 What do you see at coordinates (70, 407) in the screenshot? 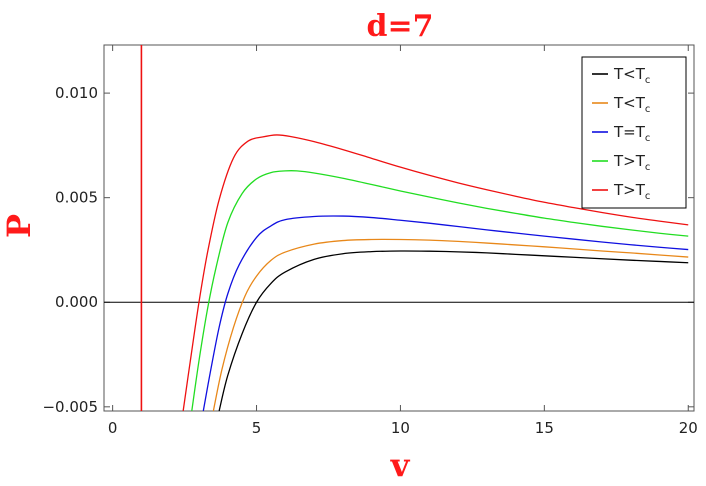
I see `y-tick-label: −0.005` at bounding box center [70, 407].